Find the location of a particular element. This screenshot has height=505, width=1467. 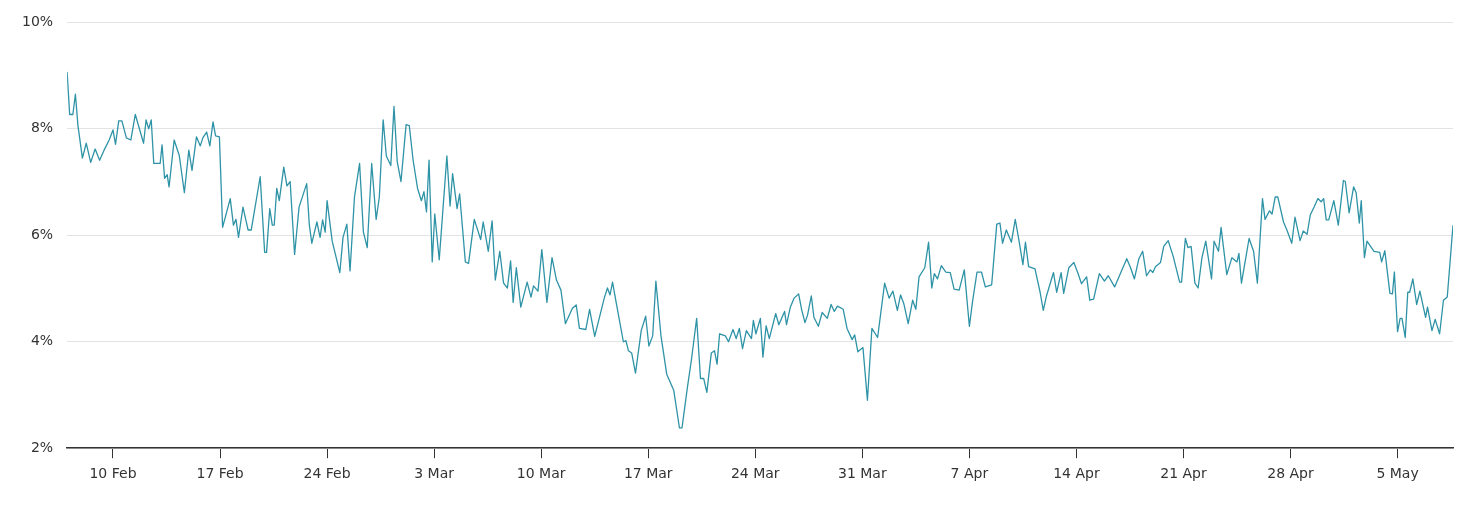

y-tick-label: 8% is located at coordinates (42, 127).